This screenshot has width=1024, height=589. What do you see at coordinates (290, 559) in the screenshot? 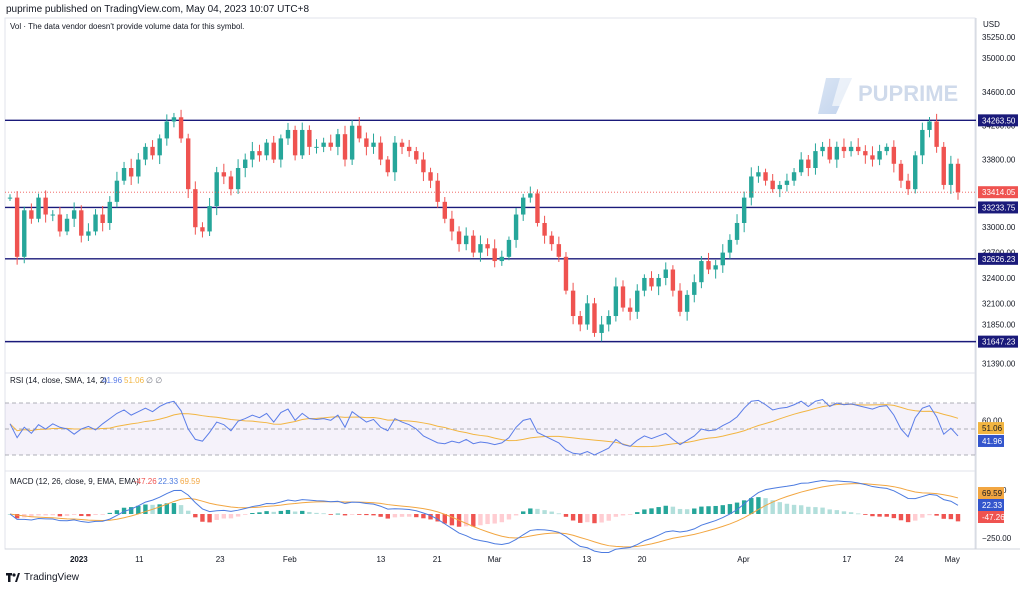
I see `time-tick-label: Feb` at bounding box center [290, 559].